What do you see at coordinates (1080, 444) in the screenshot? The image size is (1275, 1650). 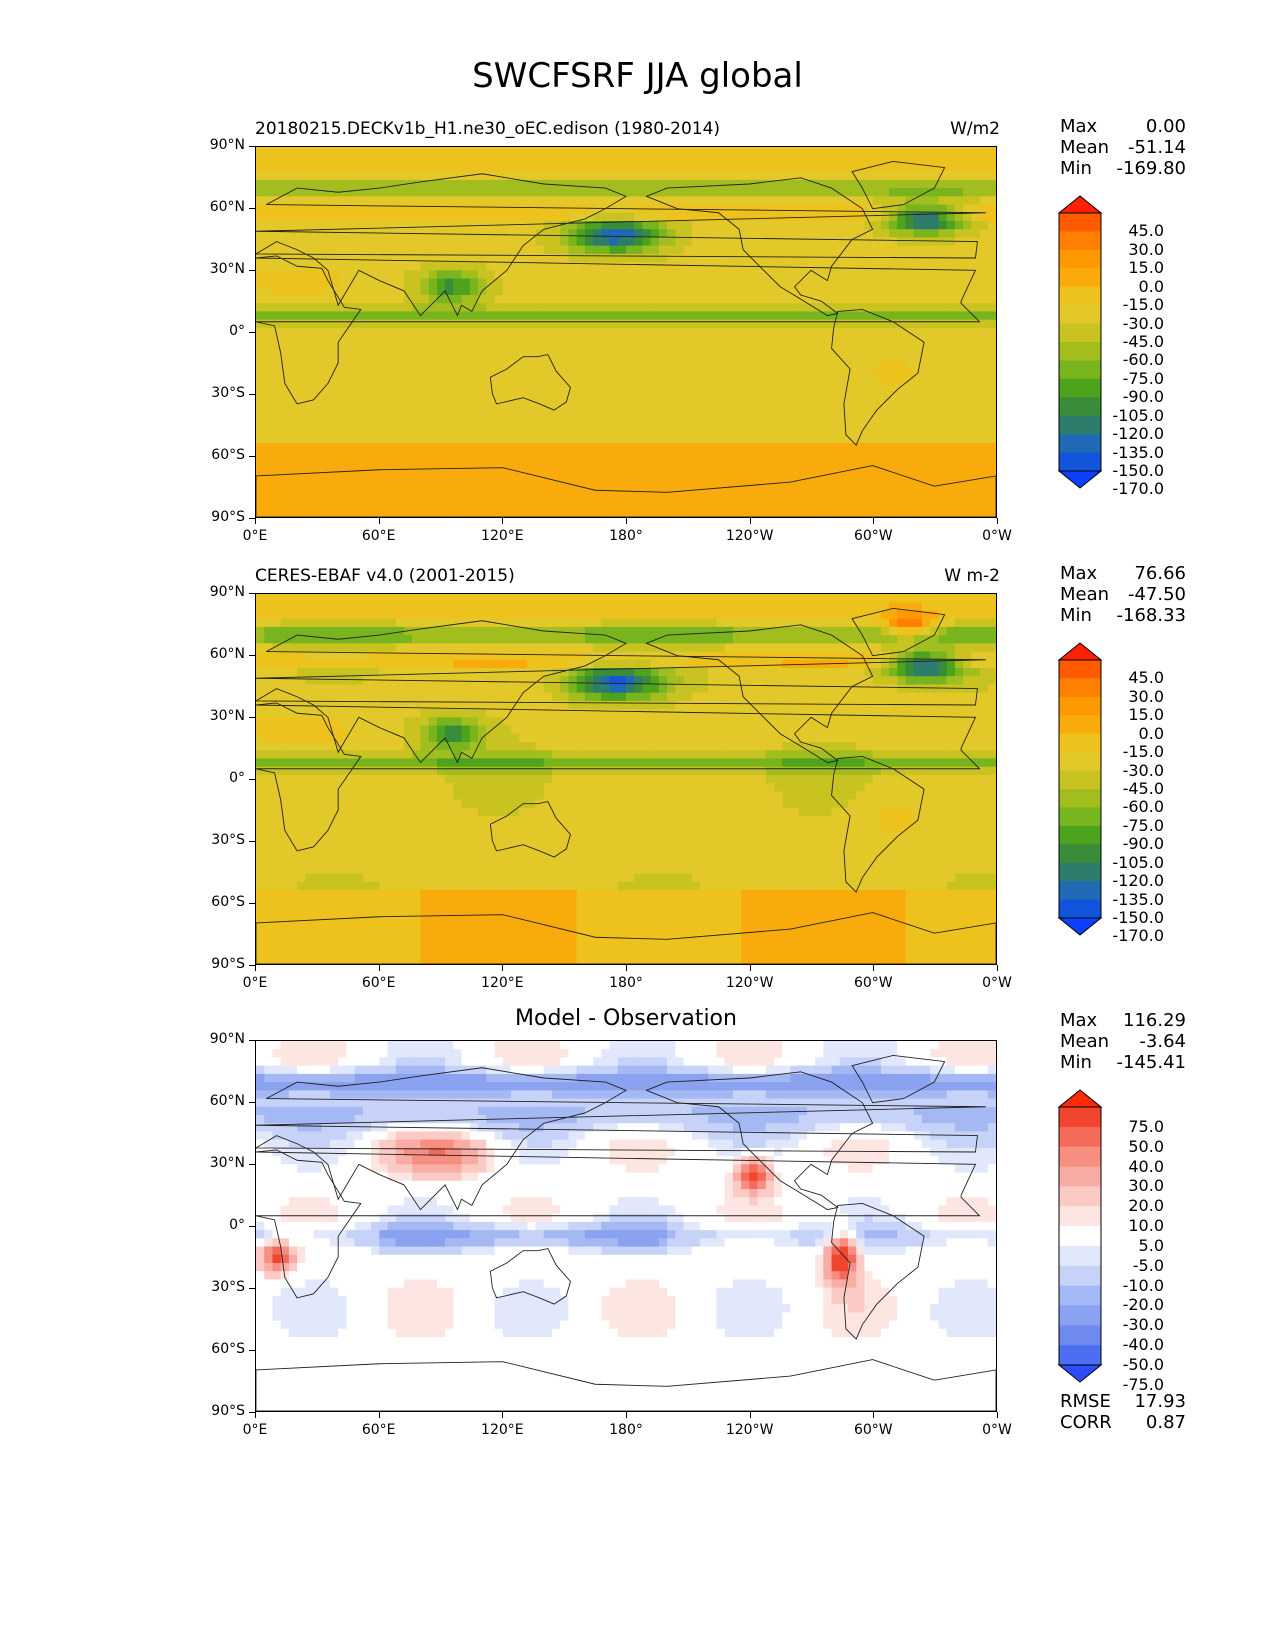 I see `colorbar-segment` at bounding box center [1080, 444].